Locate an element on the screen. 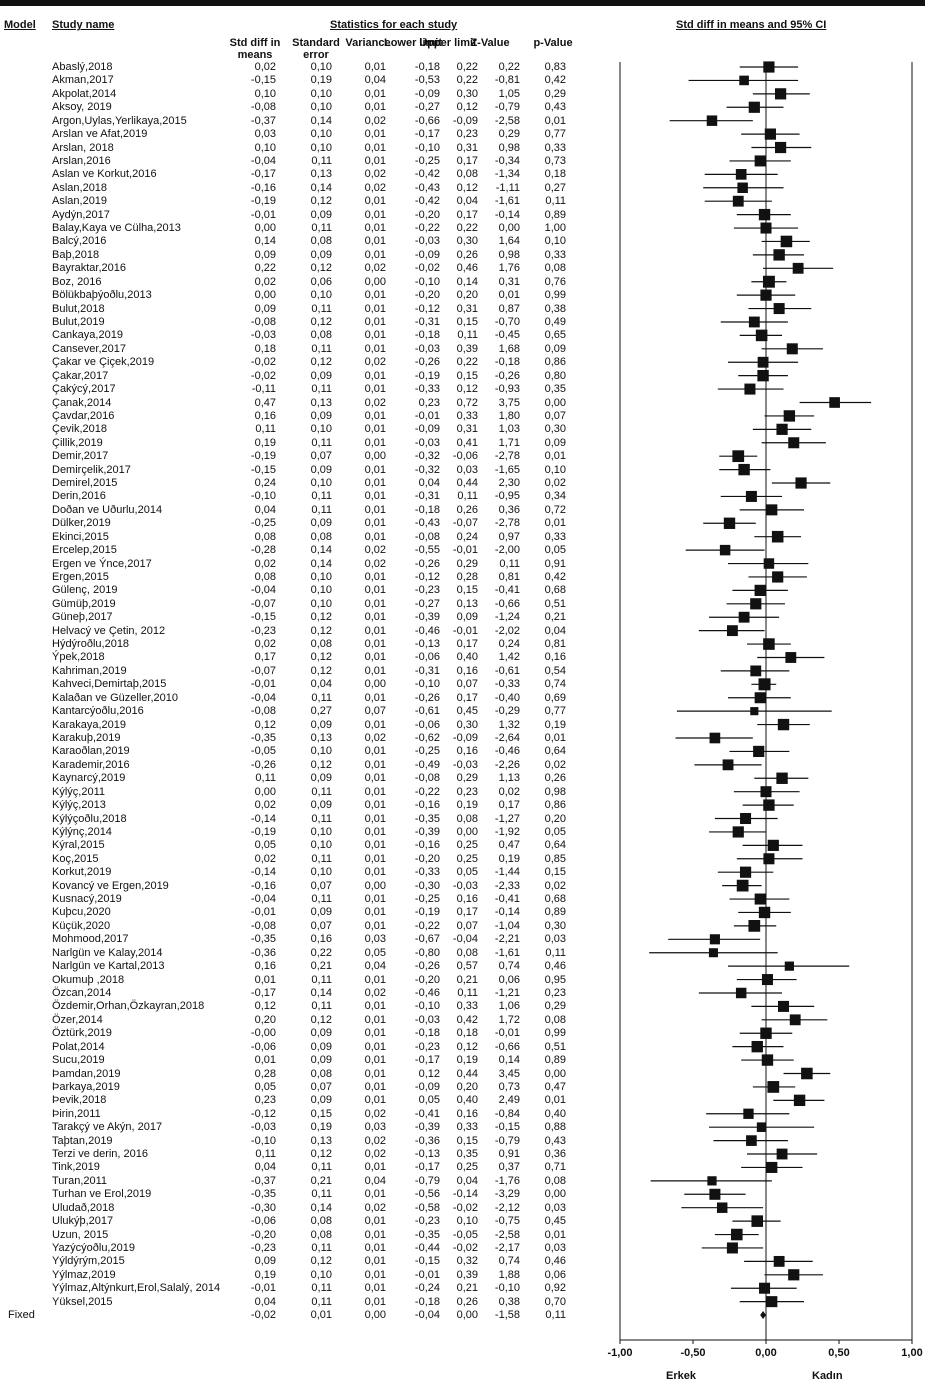  std-error: 0,07 is located at coordinates (321, 885).